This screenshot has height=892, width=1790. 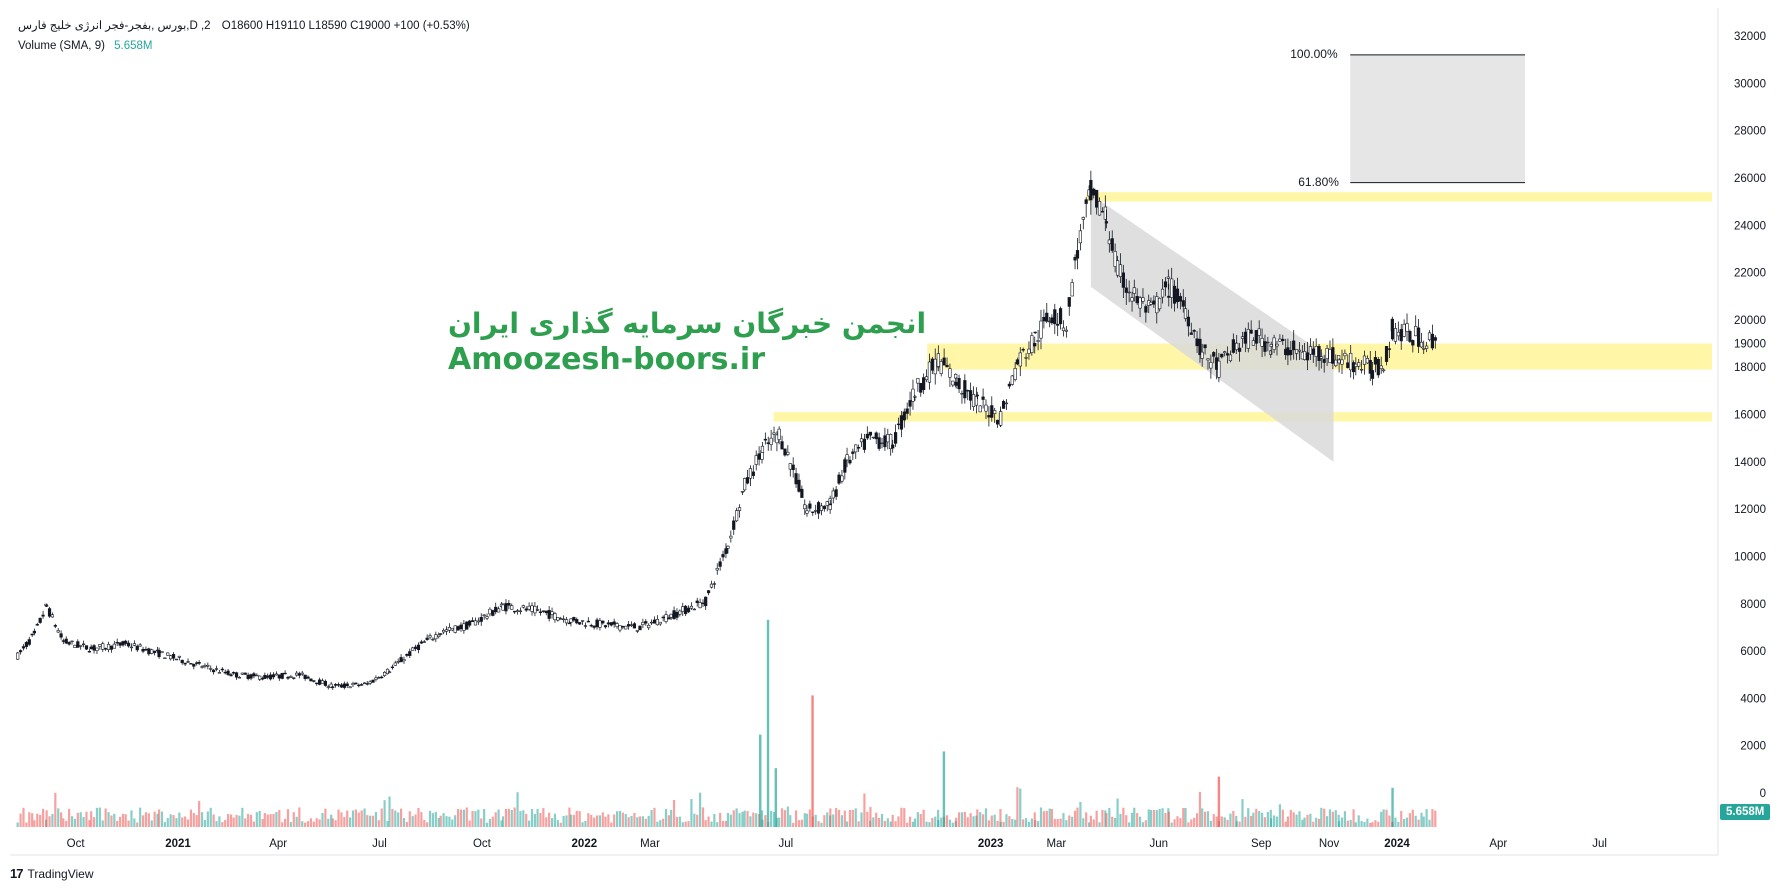 What do you see at coordinates (114, 26) in the screenshot?
I see `symbol-title: بورس ,بفجر-فجر انرژی خلیج فارس,D ,2` at bounding box center [114, 26].